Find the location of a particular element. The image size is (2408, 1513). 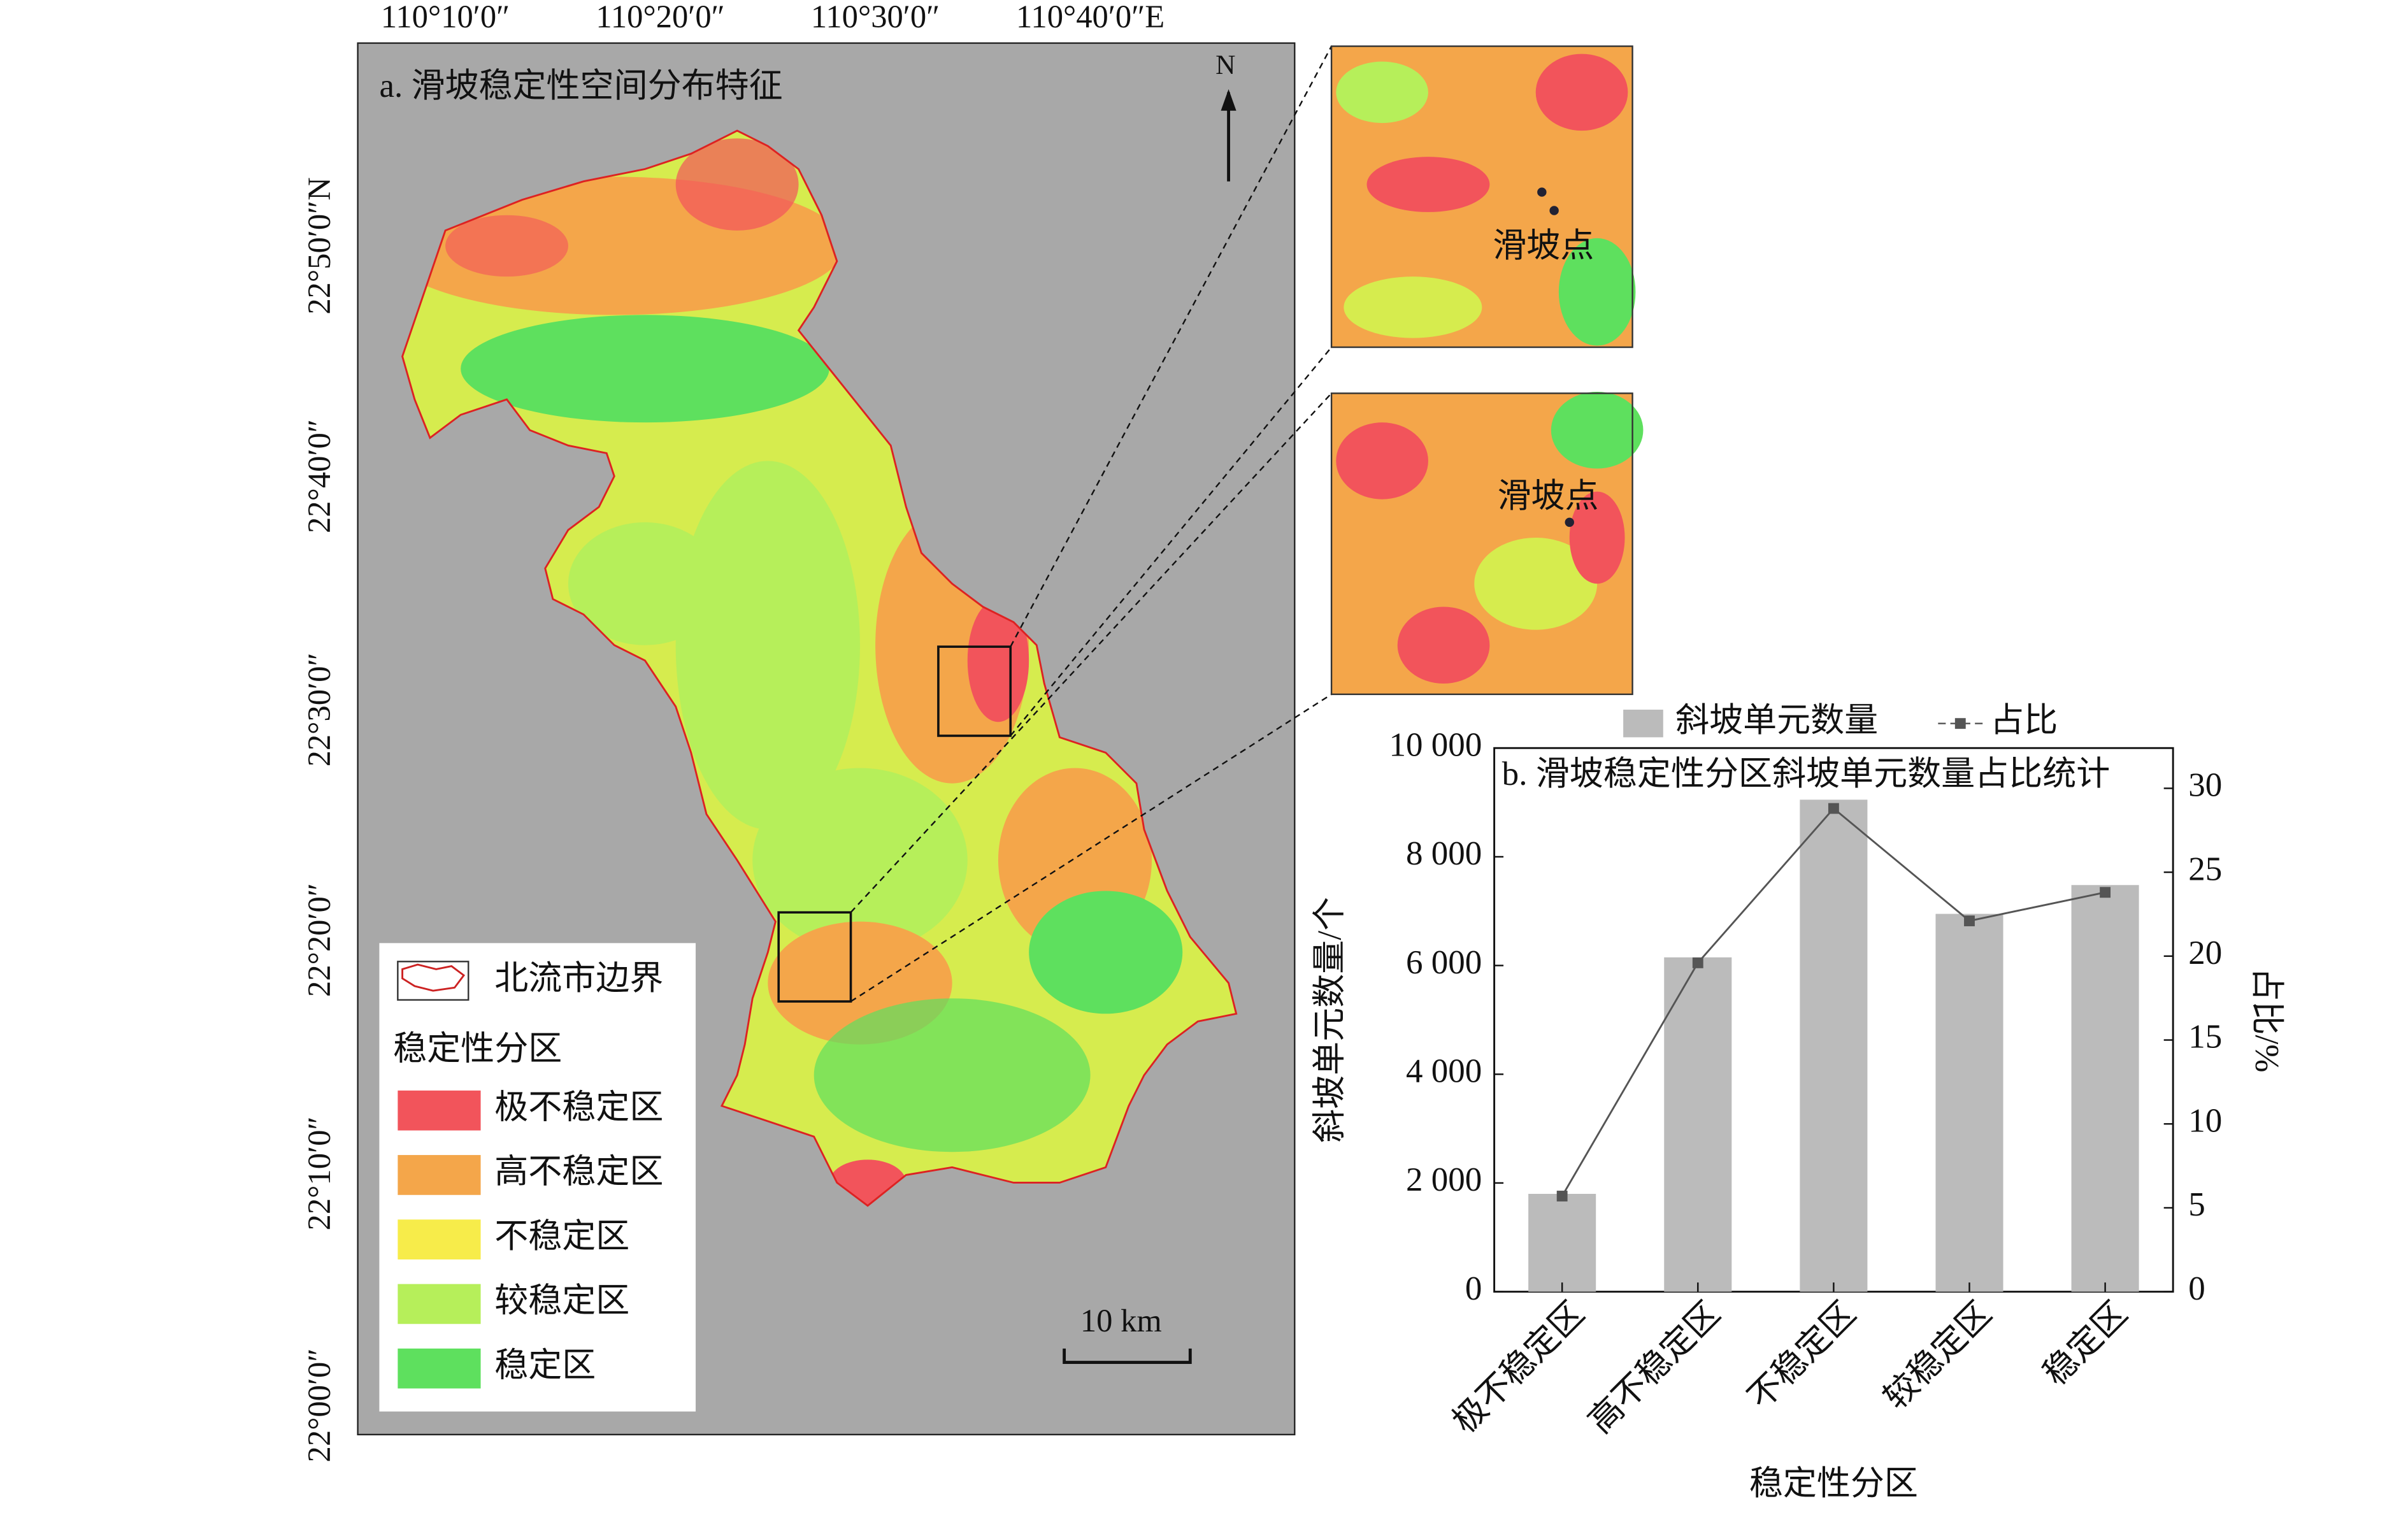

y-axis-label: 斜坡单元数量/个 is located at coordinates (1330, 1020).